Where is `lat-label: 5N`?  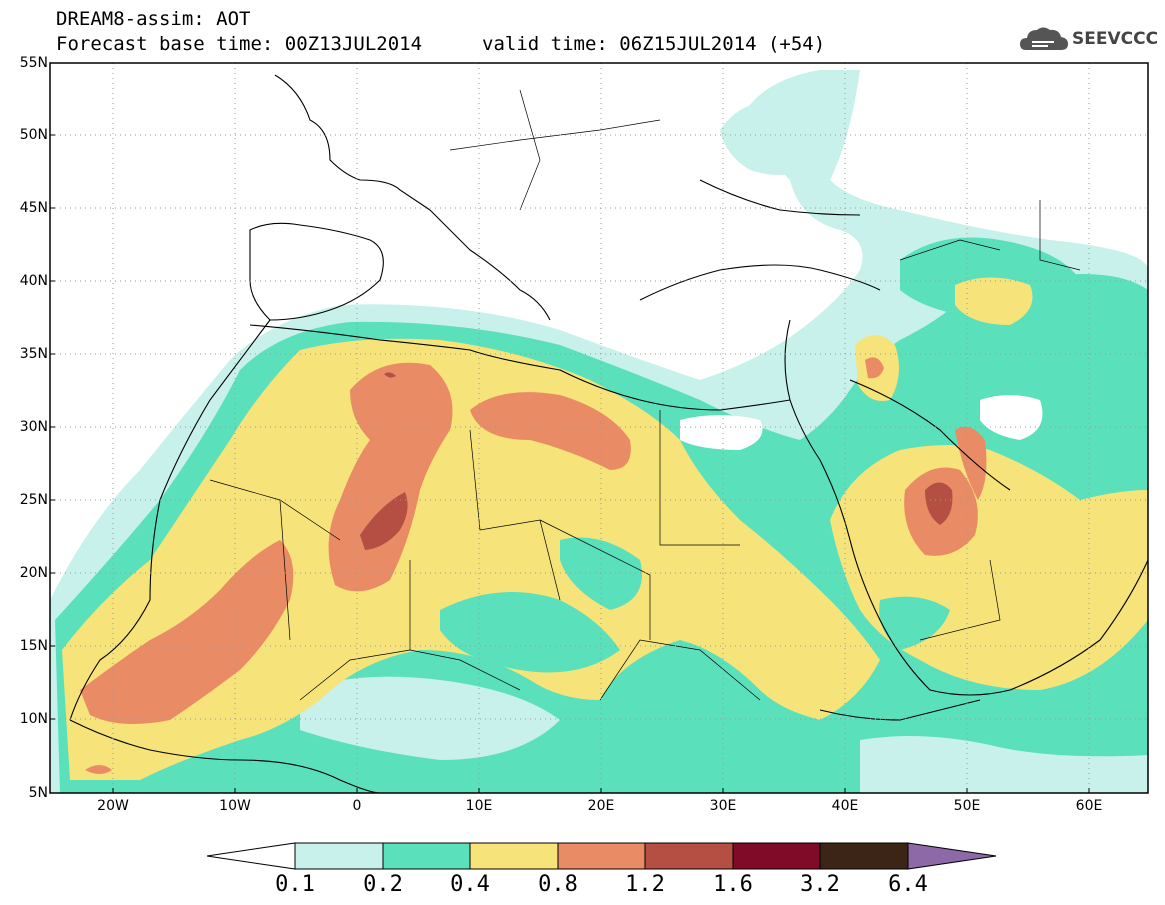 lat-label: 5N is located at coordinates (38, 793).